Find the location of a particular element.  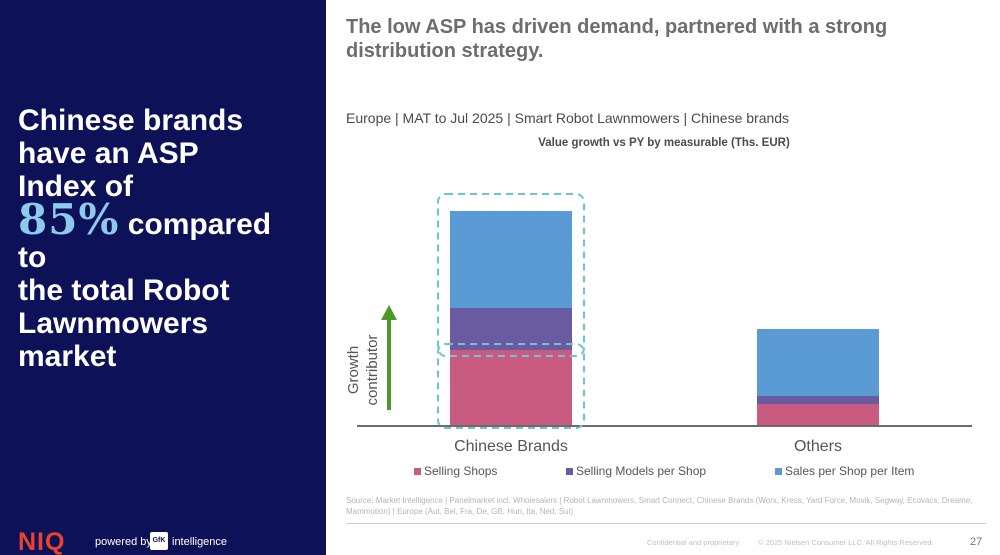

headline-line-8: market is located at coordinates (67, 356).